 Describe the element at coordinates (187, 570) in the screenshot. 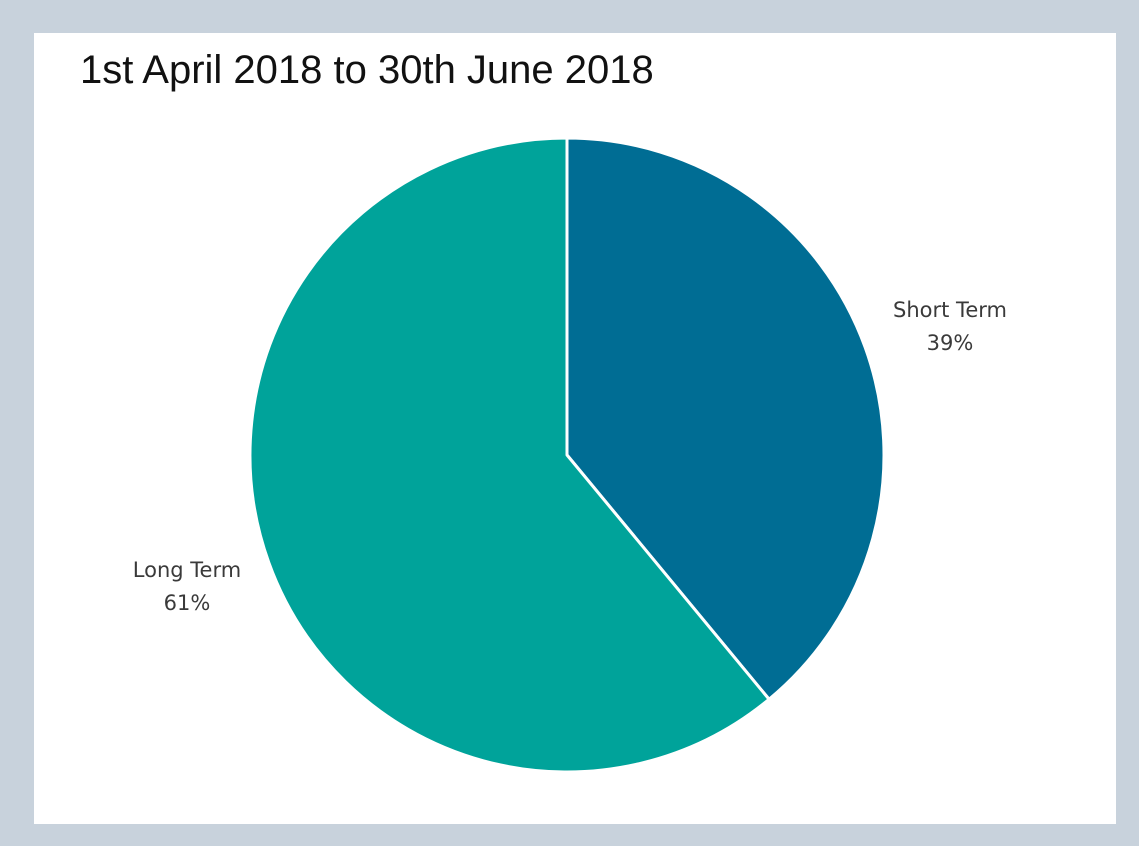

I see `slice-label-long-term: Long Term` at that location.